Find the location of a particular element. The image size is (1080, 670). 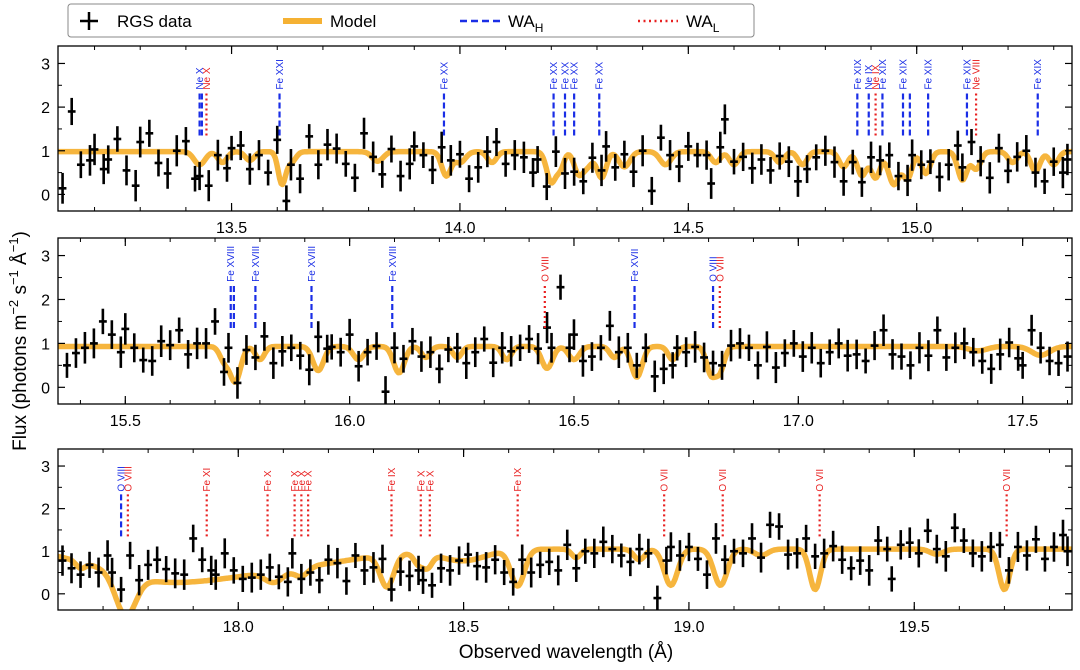

y-tick-label: 1 is located at coordinates (45, 552).